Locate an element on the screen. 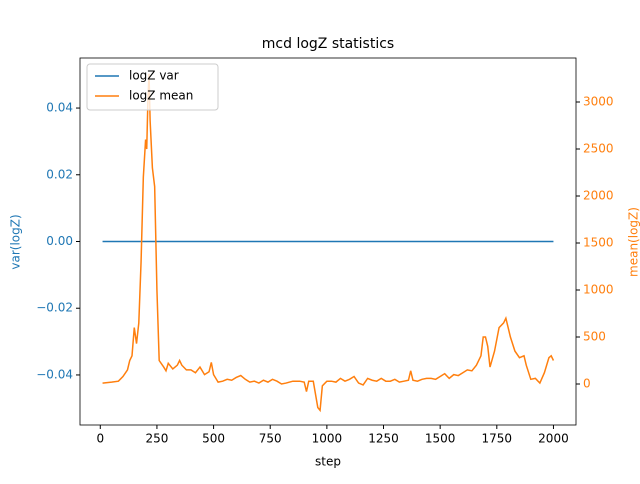 This screenshot has width=640, height=484. x-tick-label: 0 is located at coordinates (100, 439).